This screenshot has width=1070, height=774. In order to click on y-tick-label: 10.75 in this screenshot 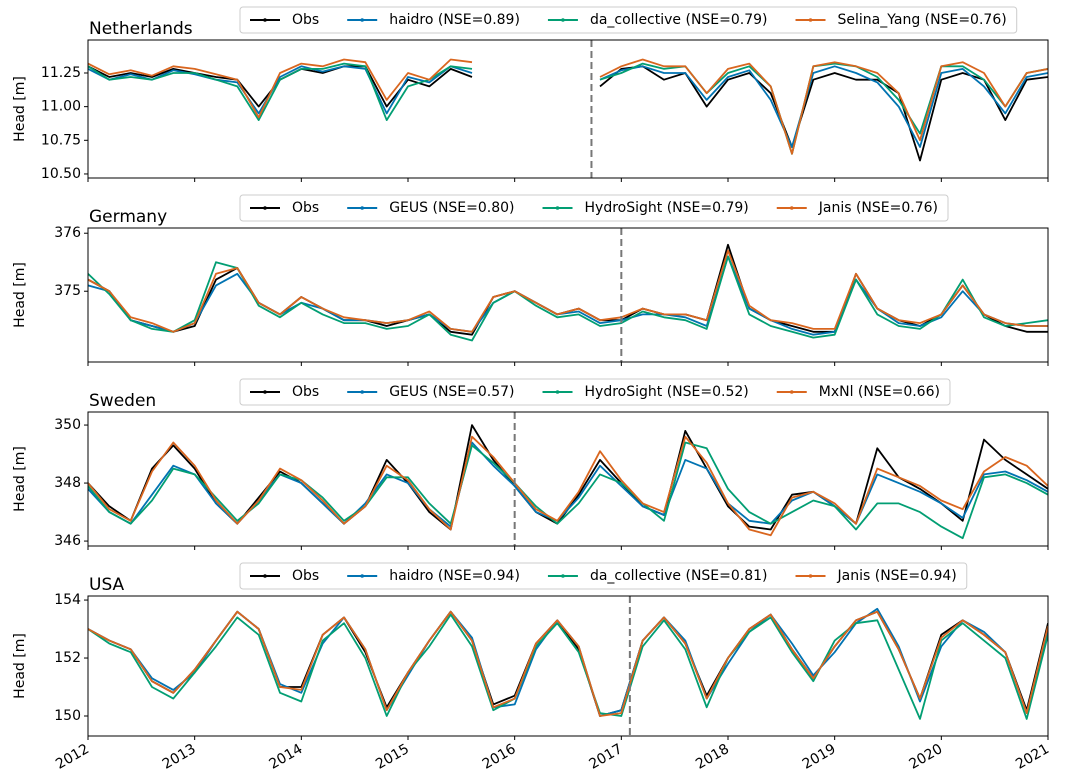, I will do `click(61, 140)`.